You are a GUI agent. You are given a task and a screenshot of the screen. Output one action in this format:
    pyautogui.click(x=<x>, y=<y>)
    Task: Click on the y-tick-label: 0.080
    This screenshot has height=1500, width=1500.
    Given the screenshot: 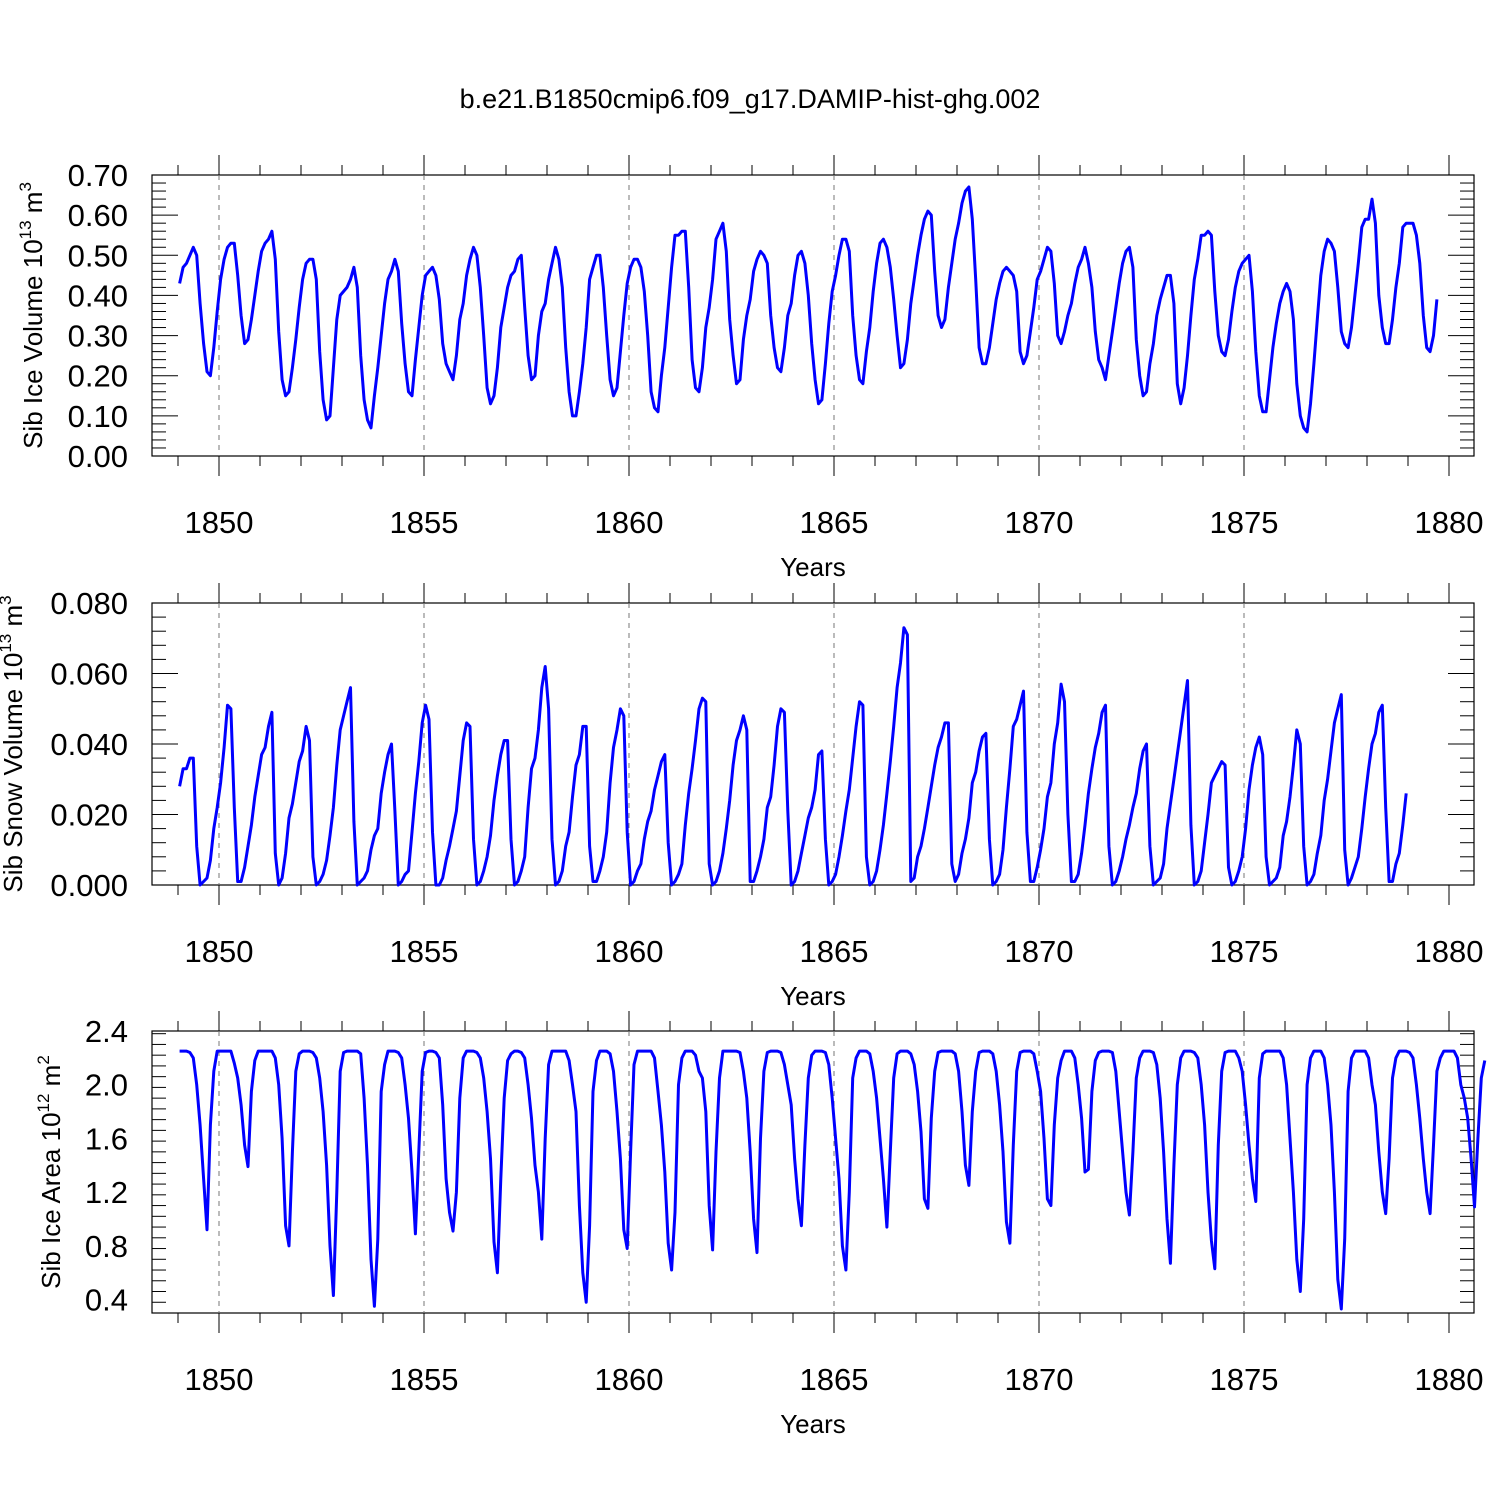 What is the action you would take?
    pyautogui.click(x=89, y=603)
    